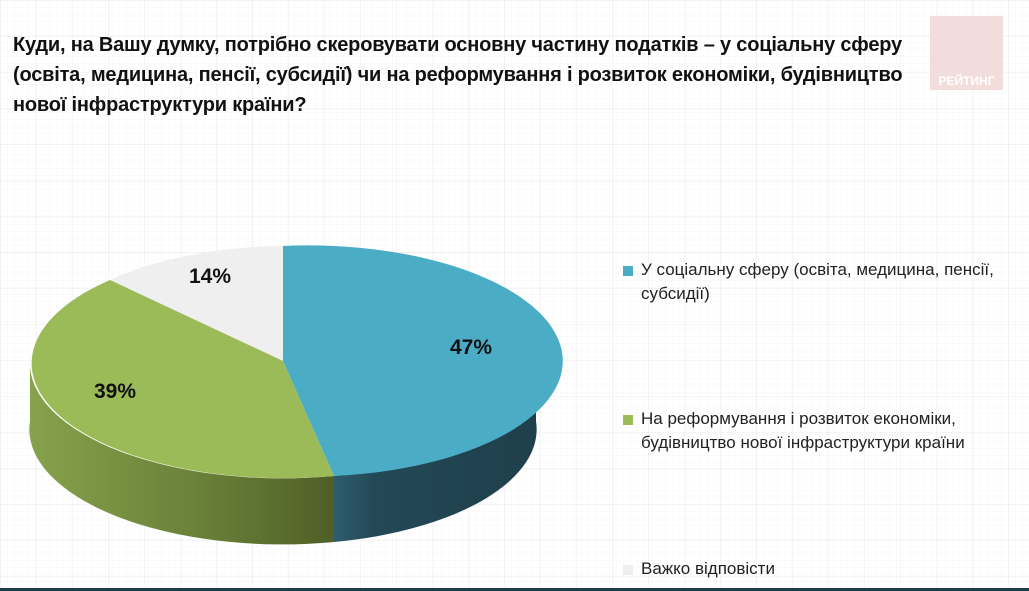 This screenshot has height=591, width=1029. Describe the element at coordinates (115, 391) in the screenshot. I see `label-economy: 39%` at that location.